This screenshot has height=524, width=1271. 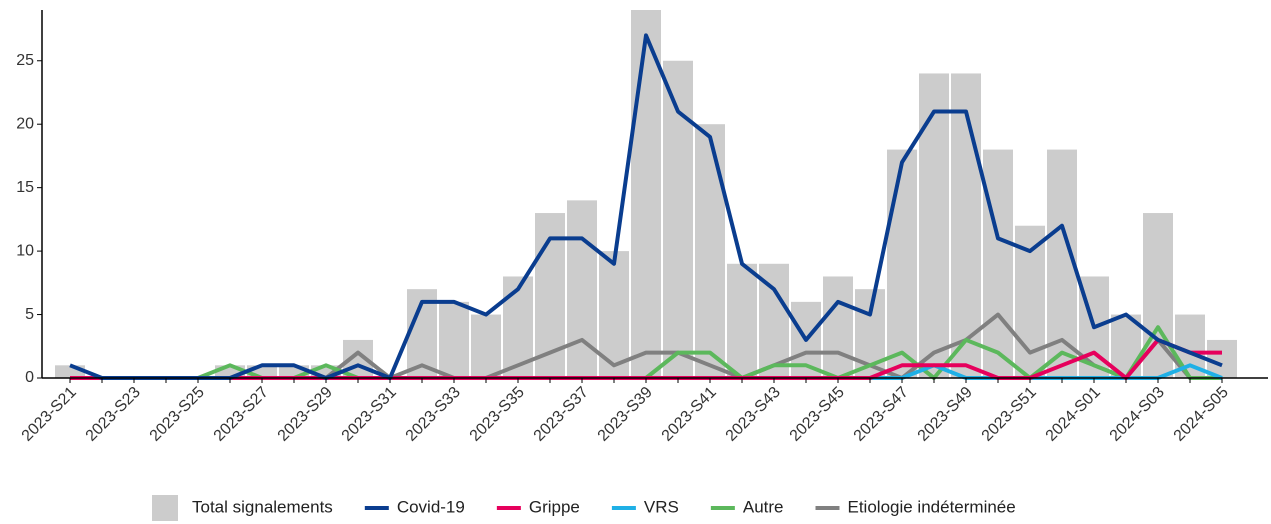 What do you see at coordinates (1073, 414) in the screenshot?
I see `x-tick-label: 2024-S01` at bounding box center [1073, 414].